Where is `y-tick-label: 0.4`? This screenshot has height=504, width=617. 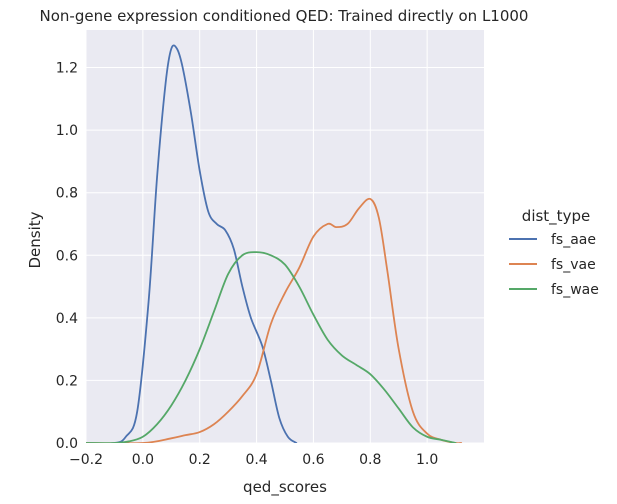
y-tick-label: 0.4 is located at coordinates (67, 319).